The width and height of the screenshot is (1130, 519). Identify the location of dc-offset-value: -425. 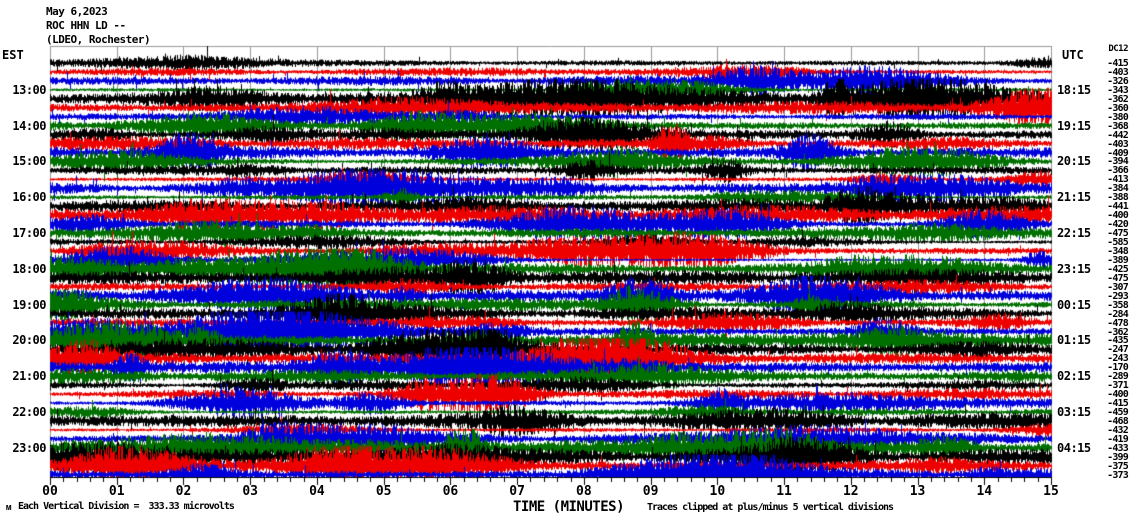
(1118, 269).